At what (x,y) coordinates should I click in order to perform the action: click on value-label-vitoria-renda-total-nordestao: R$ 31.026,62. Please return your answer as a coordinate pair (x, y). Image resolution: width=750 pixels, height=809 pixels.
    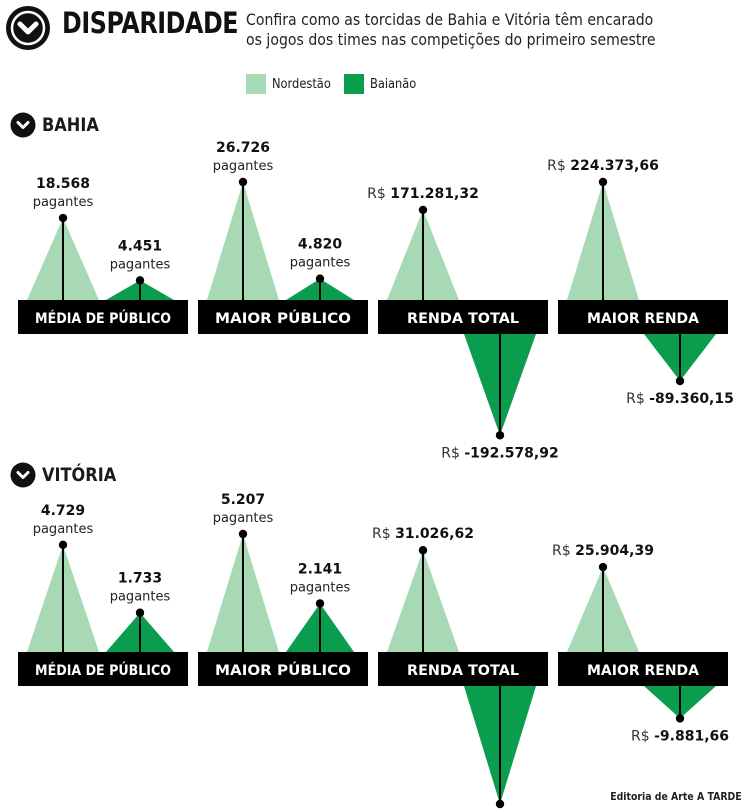
    Looking at the image, I should click on (423, 534).